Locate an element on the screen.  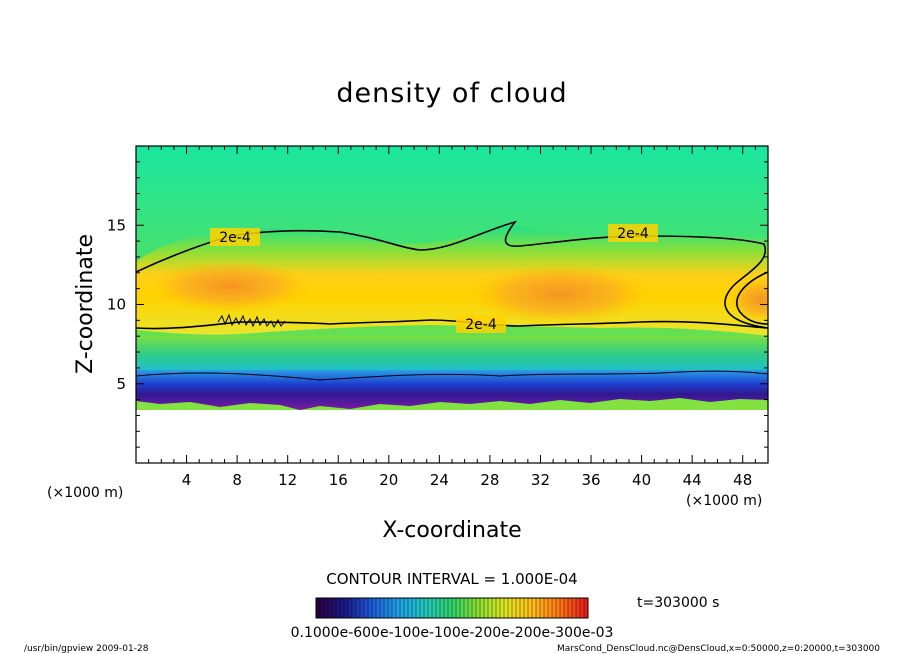
contour-turbulent-zone is located at coordinates (251, 321).